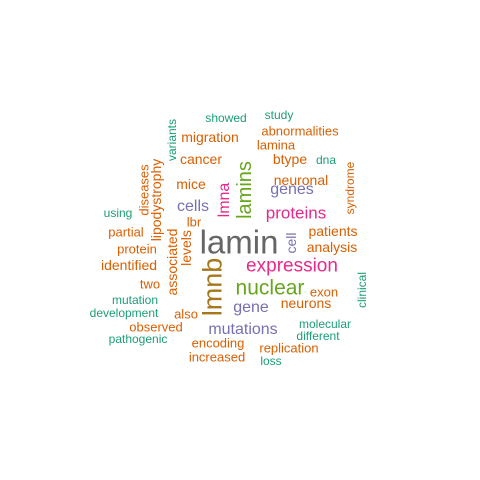  What do you see at coordinates (186, 314) in the screenshot?
I see `word-also: also` at bounding box center [186, 314].